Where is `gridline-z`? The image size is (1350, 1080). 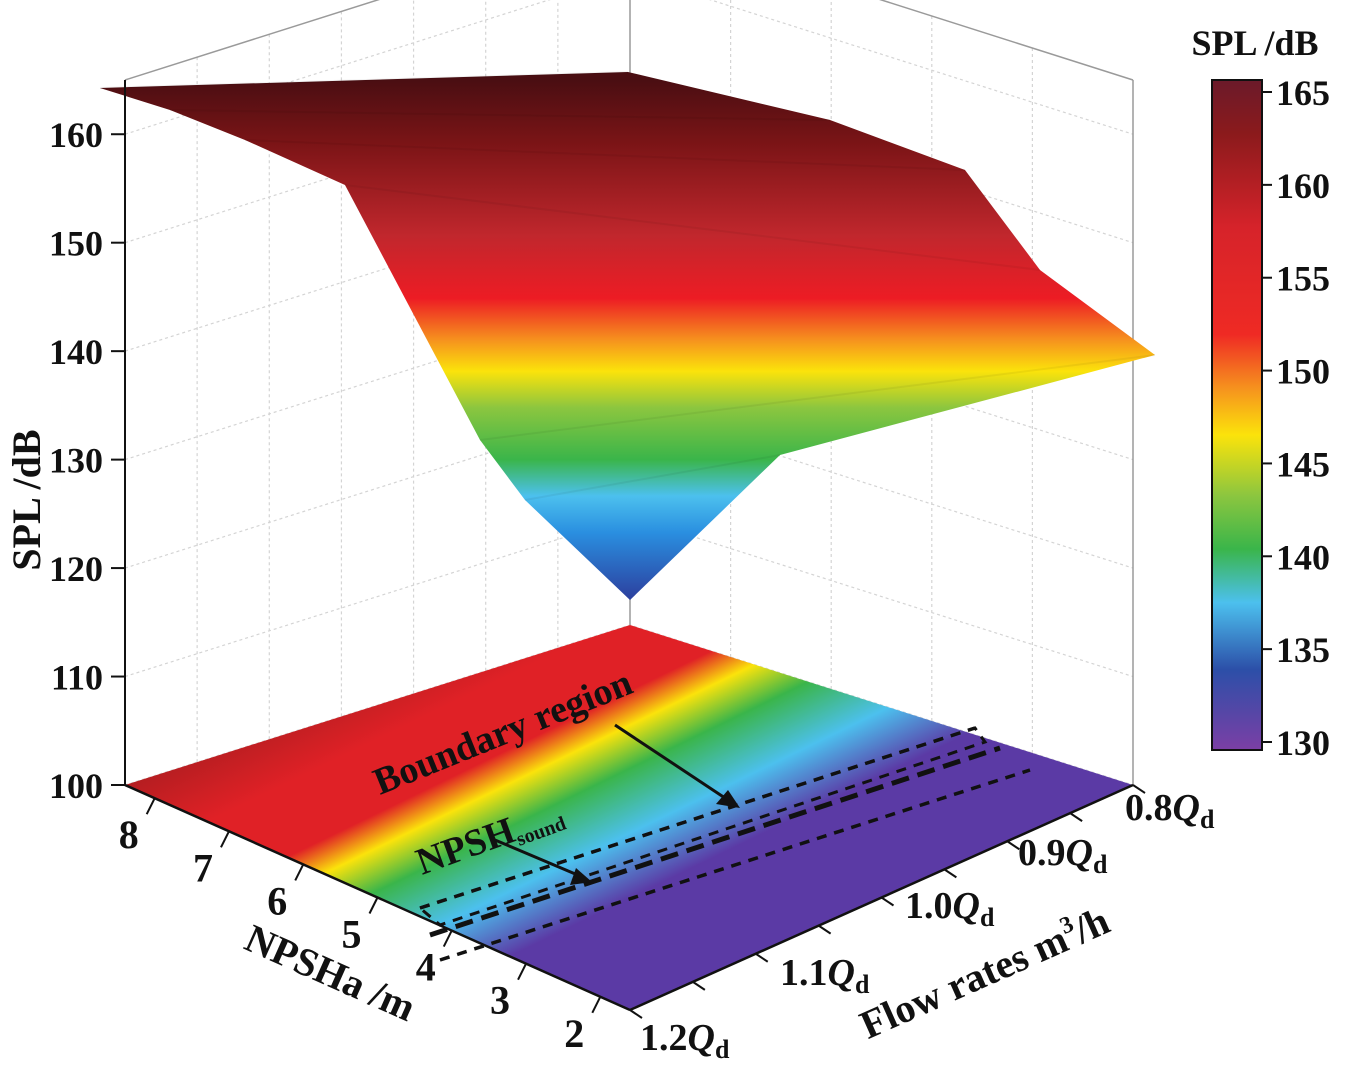 gridline-z is located at coordinates (629, 67).